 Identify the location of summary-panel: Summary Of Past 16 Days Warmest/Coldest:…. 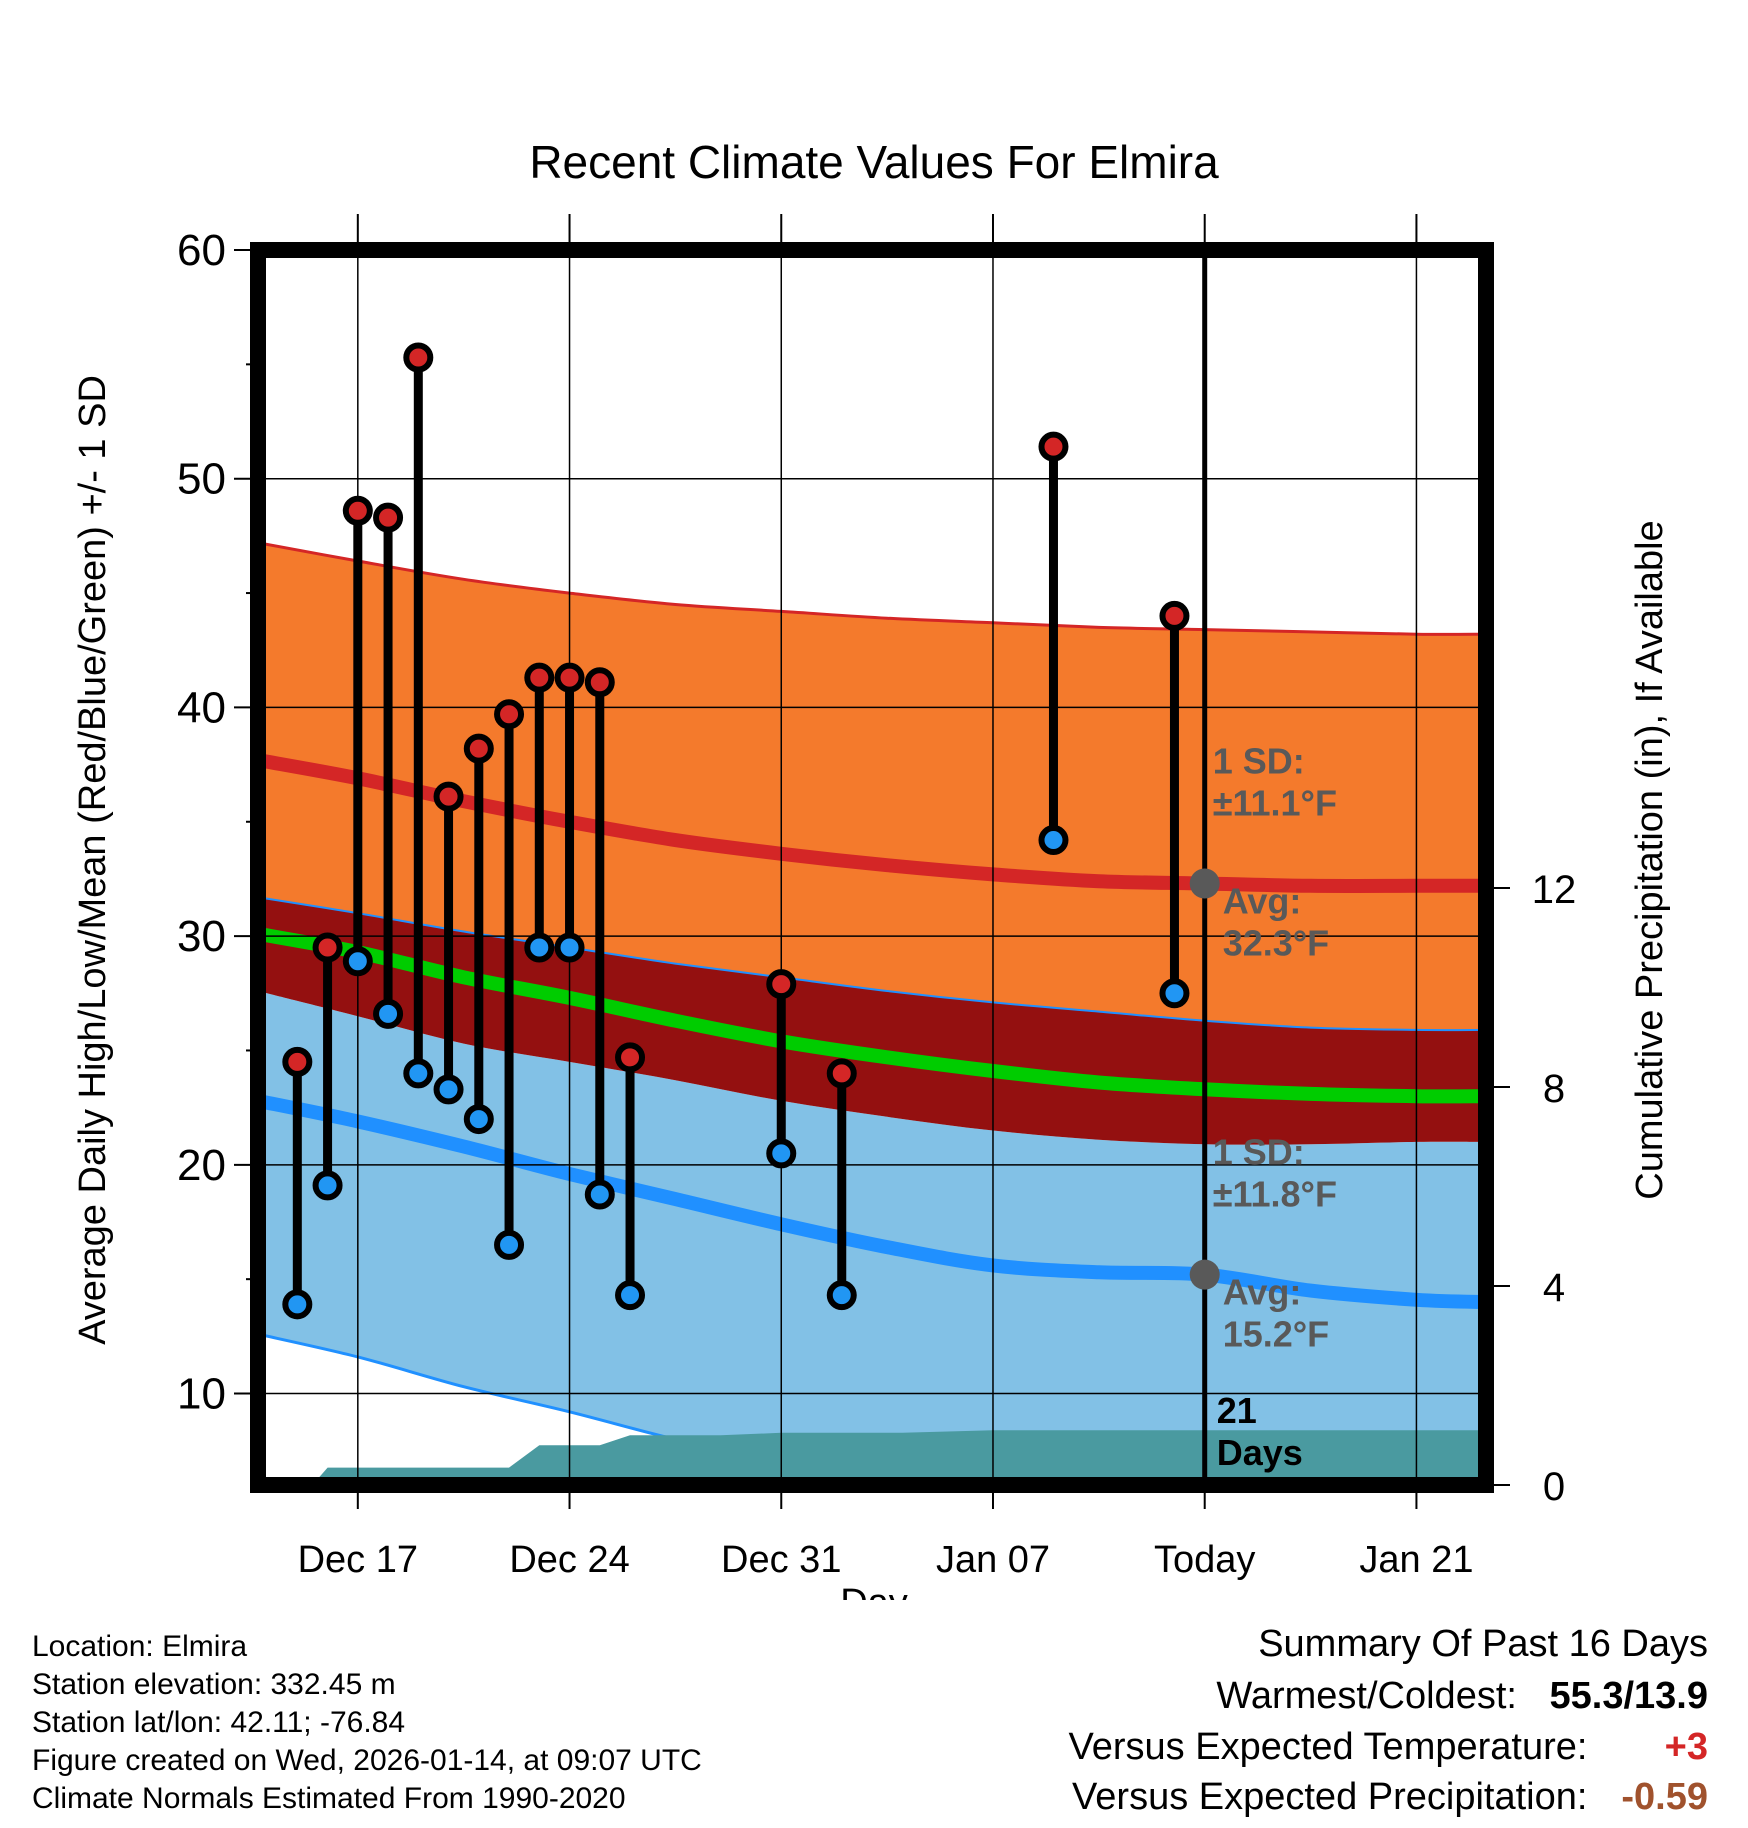
(1388, 1720).